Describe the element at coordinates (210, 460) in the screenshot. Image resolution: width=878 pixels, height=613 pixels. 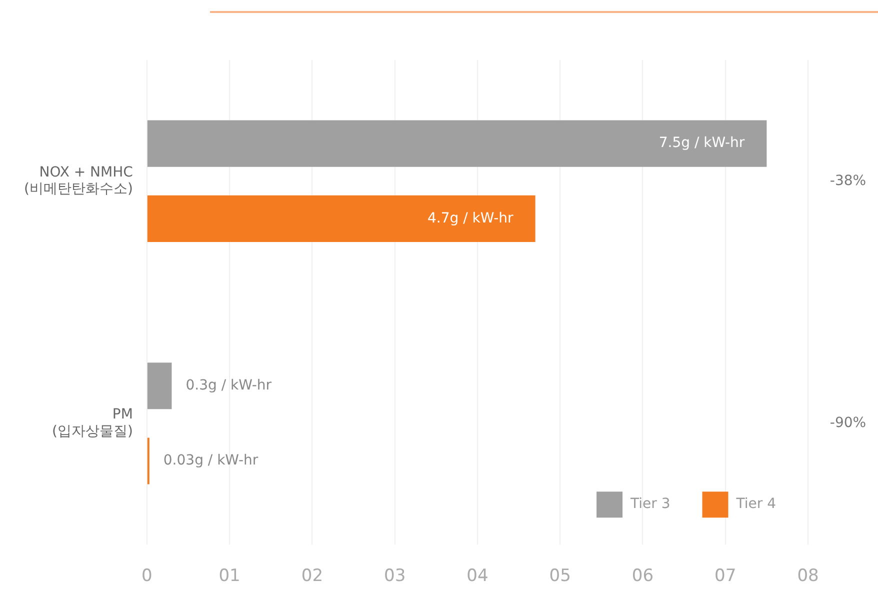
I see `data-label: 0.03g / kW-hr` at that location.